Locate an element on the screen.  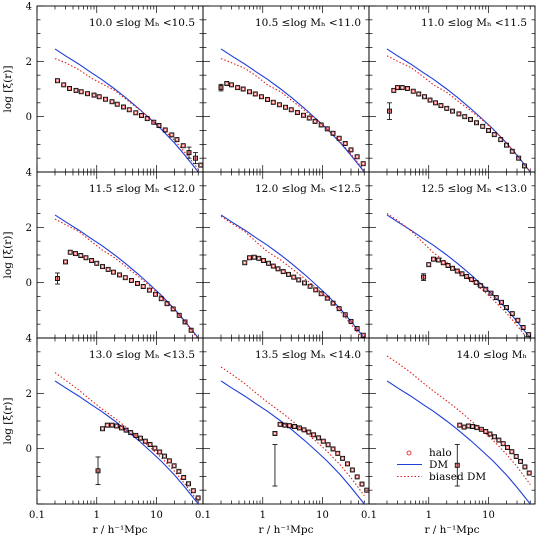
biased-dm-line is located at coordinates (458, 420).